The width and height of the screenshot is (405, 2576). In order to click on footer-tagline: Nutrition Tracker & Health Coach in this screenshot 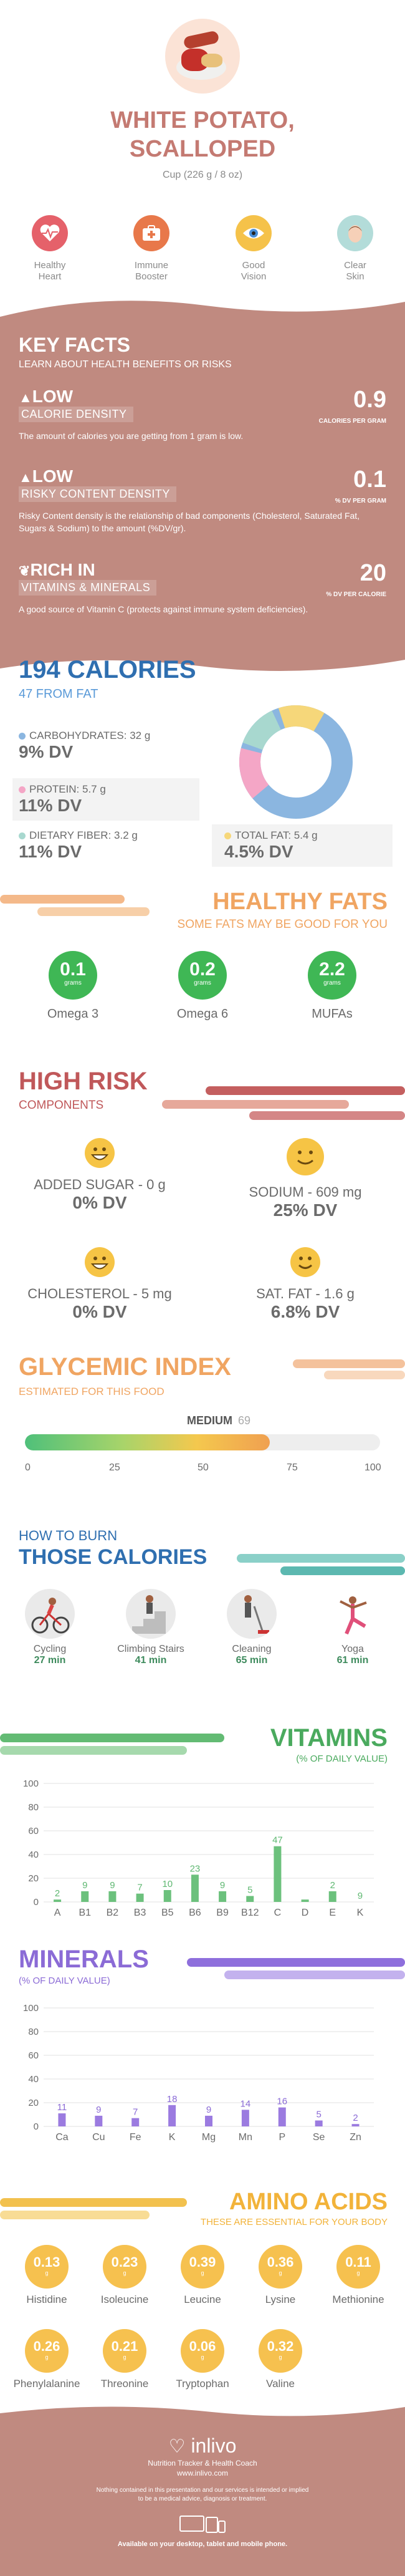, I will do `click(202, 2463)`.